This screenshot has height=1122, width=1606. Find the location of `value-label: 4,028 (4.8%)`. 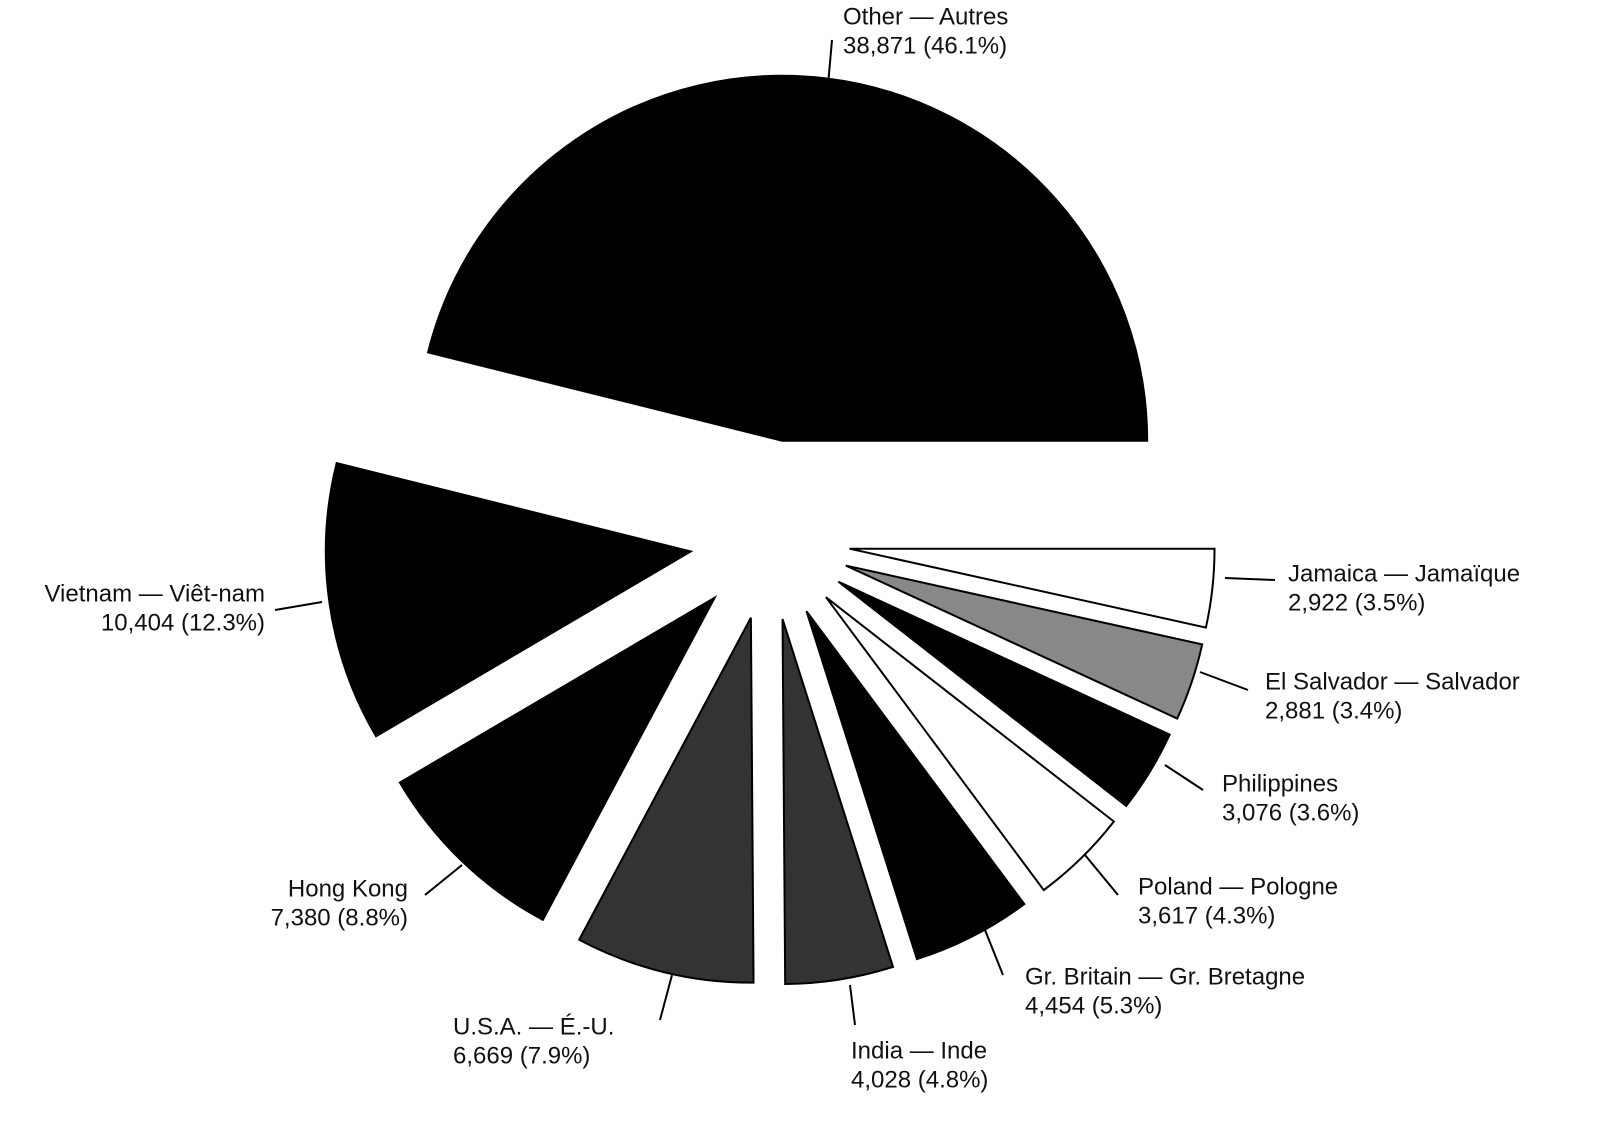

value-label: 4,028 (4.8%) is located at coordinates (919, 1079).